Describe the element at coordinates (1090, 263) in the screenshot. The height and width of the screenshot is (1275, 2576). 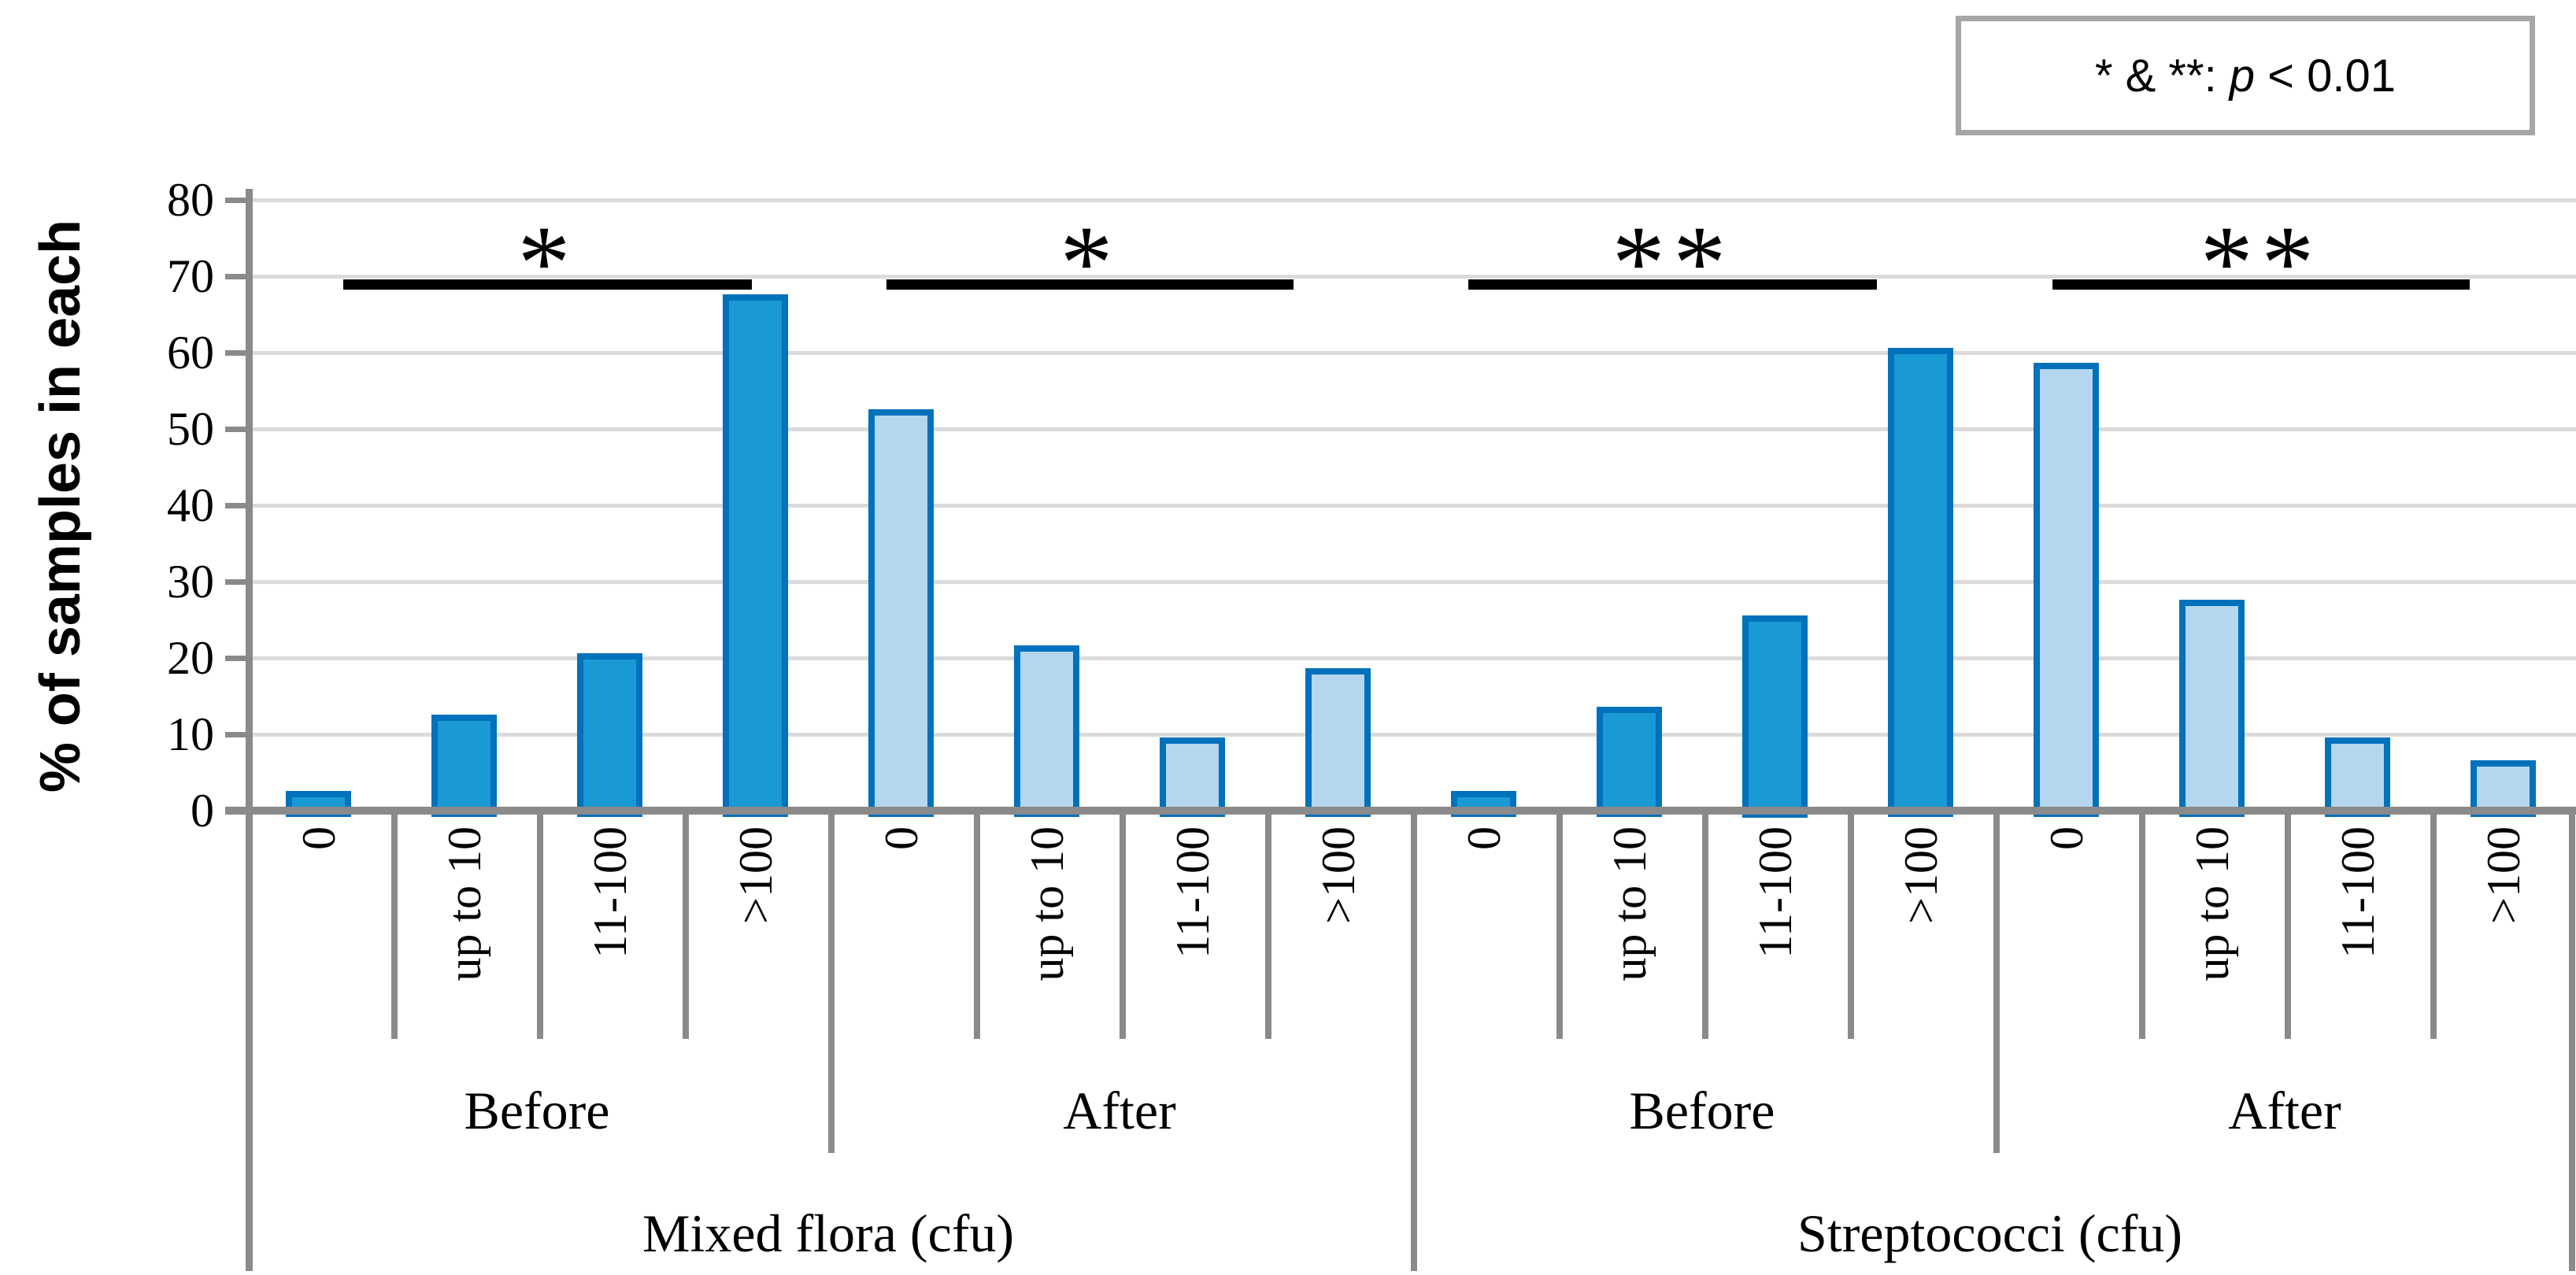
I see `significance-marker: *` at that location.